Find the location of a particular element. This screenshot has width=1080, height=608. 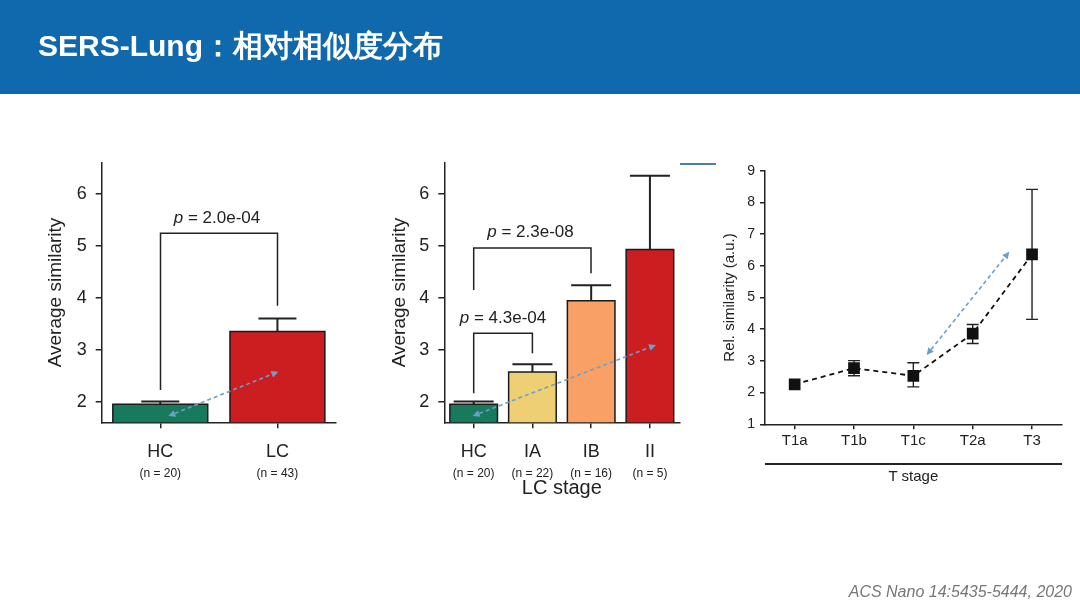

text: ACS Nano 14:5435-5444, 2020 is located at coordinates (960, 592).